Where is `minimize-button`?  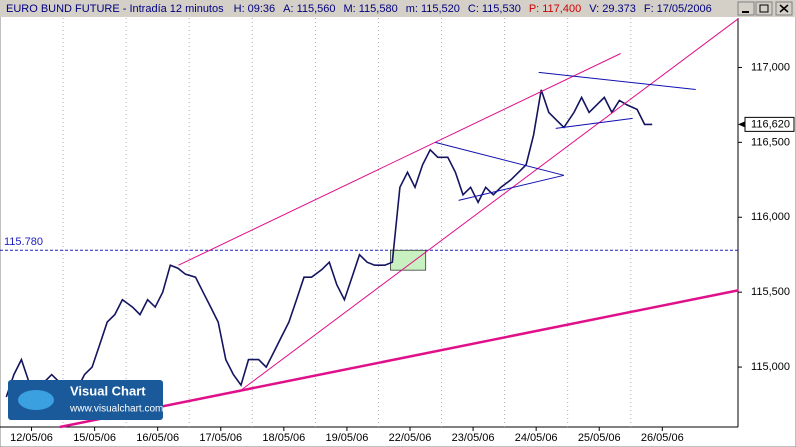
minimize-button is located at coordinates (746, 8).